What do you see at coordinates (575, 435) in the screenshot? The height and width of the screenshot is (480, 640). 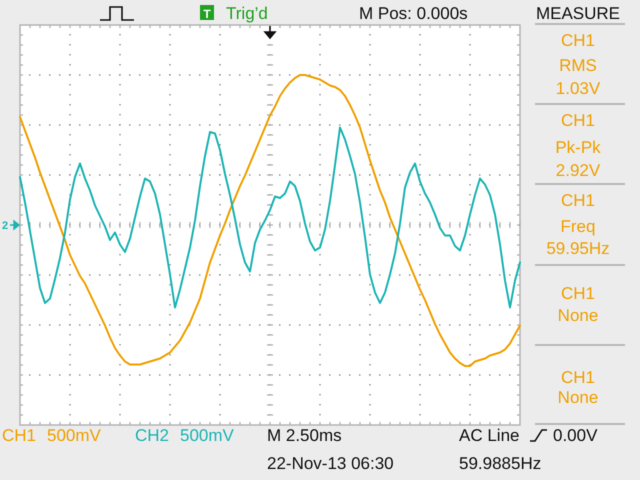 I see `text: 0.00V` at bounding box center [575, 435].